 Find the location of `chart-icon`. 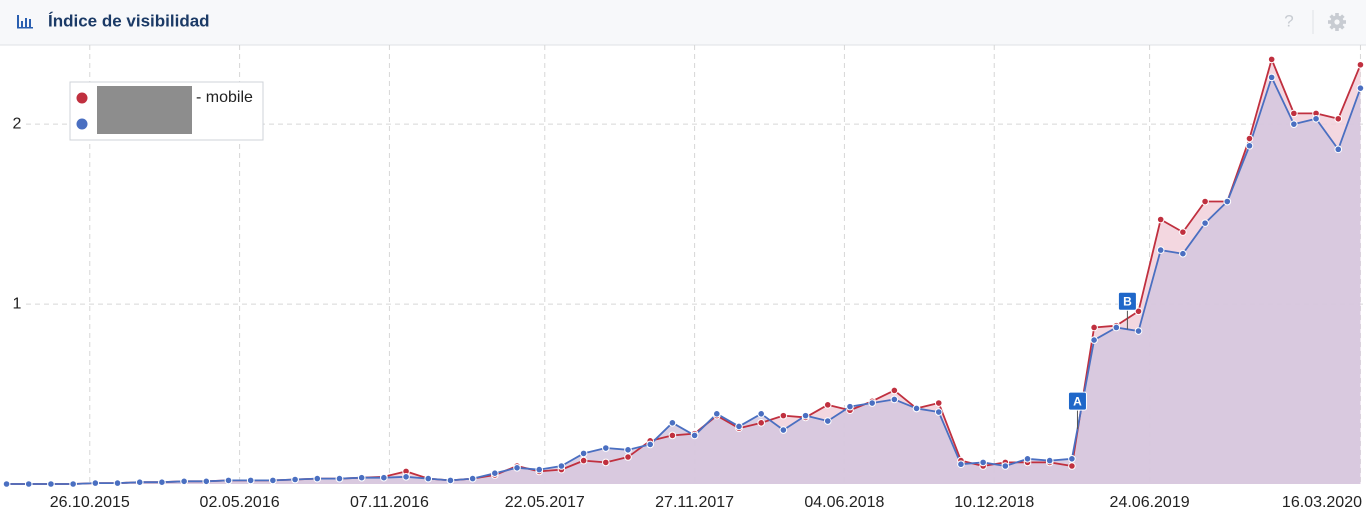

chart-icon is located at coordinates (25, 22).